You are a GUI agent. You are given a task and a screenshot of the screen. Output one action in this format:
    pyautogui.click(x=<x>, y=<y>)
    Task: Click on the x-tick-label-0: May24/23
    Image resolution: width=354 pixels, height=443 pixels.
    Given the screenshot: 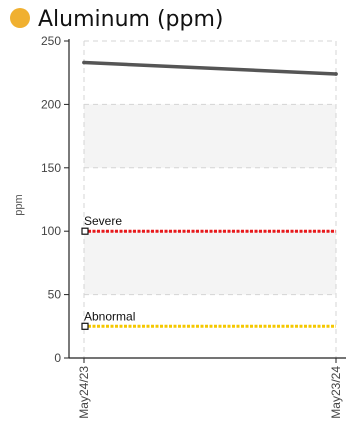 What is the action you would take?
    pyautogui.click(x=84, y=392)
    